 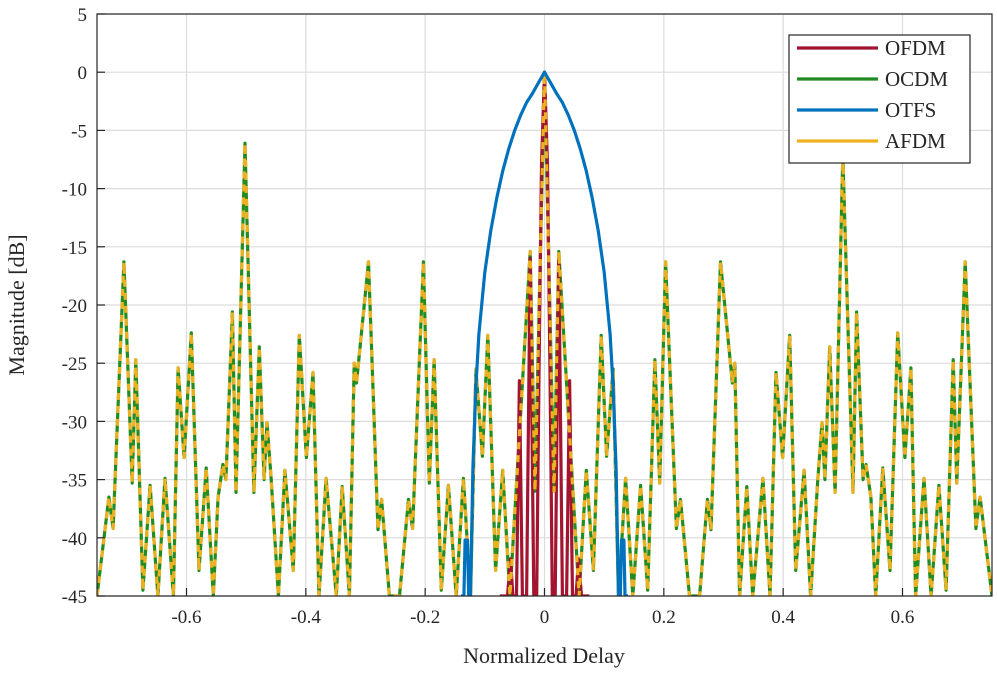 I want to click on x-tick-label: 0, so click(x=545, y=617).